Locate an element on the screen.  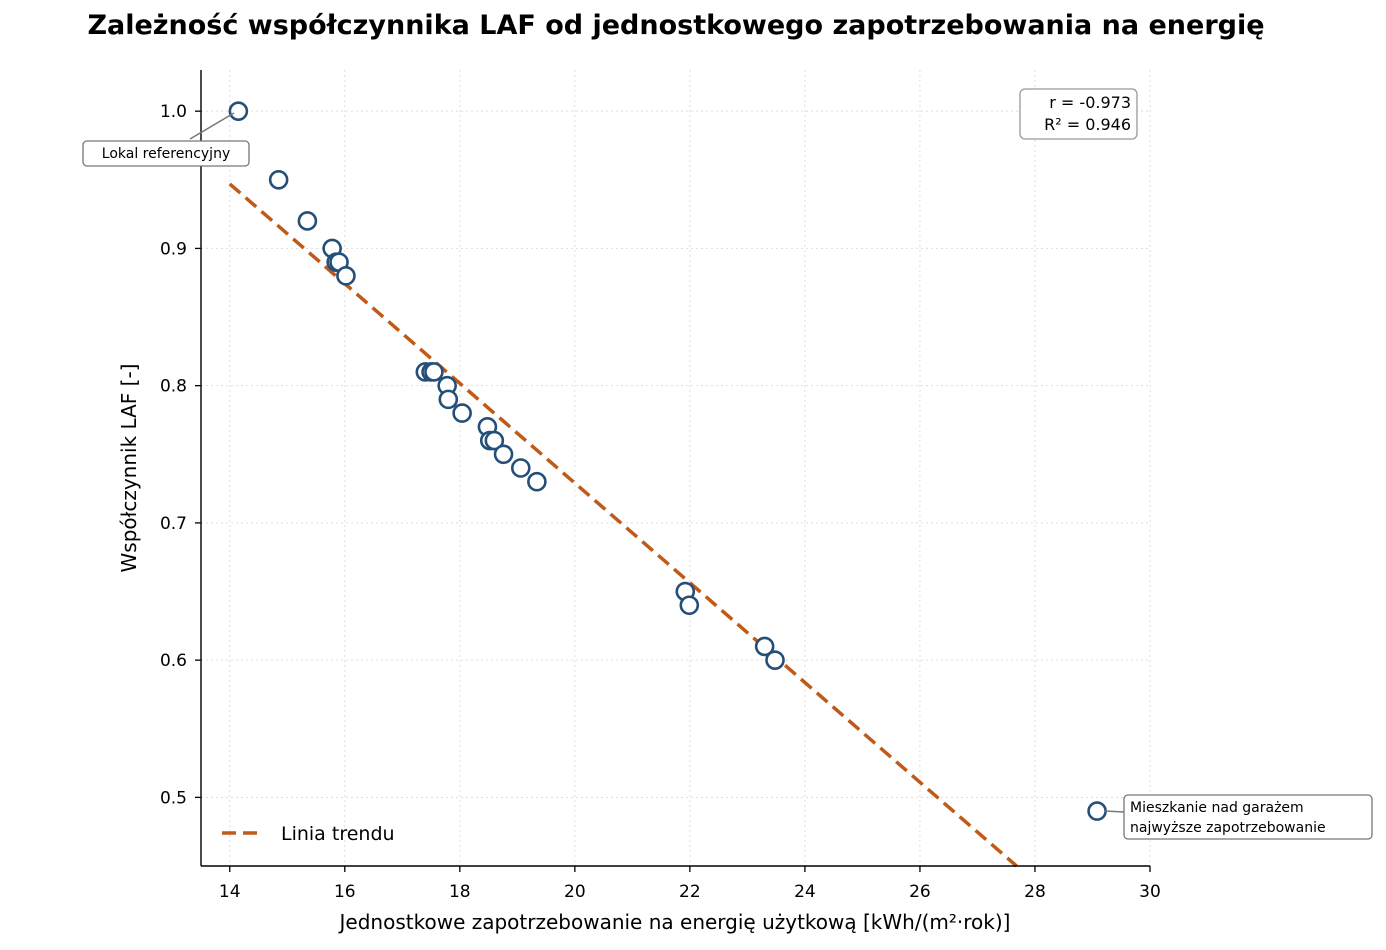
x-tick-label-0: 14 is located at coordinates (230, 892).